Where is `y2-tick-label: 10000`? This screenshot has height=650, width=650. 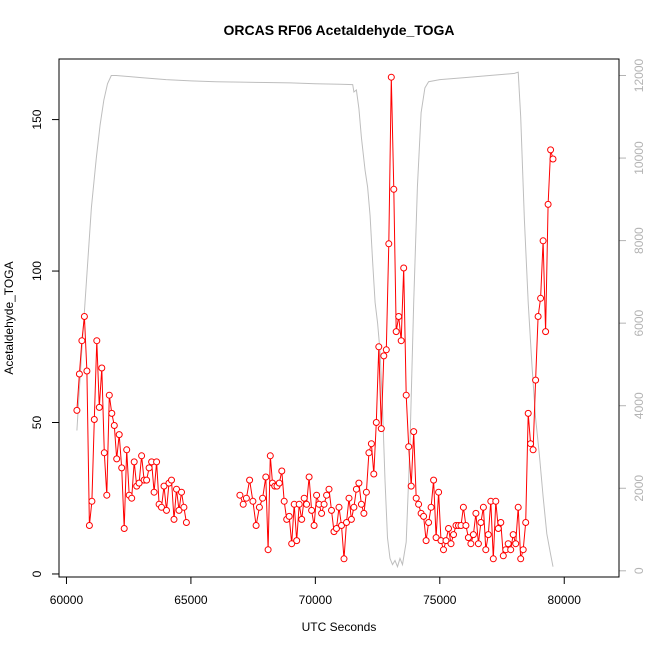
y2-tick-label: 10000 is located at coordinates (639, 158).